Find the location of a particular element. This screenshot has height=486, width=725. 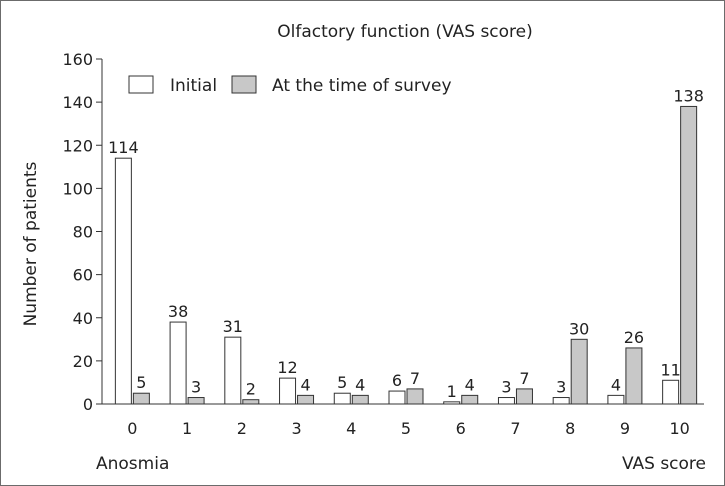

y-tick-label: 120 is located at coordinates (77, 145).